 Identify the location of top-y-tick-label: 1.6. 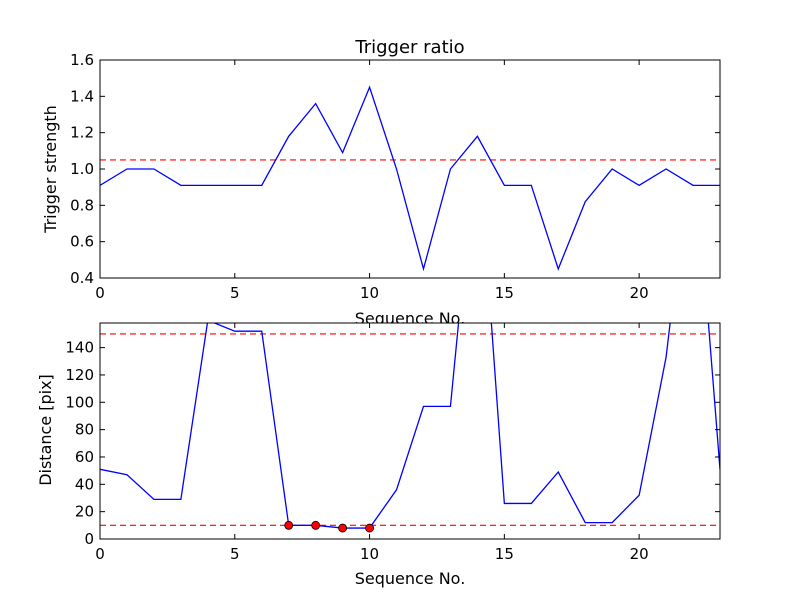
(82, 60).